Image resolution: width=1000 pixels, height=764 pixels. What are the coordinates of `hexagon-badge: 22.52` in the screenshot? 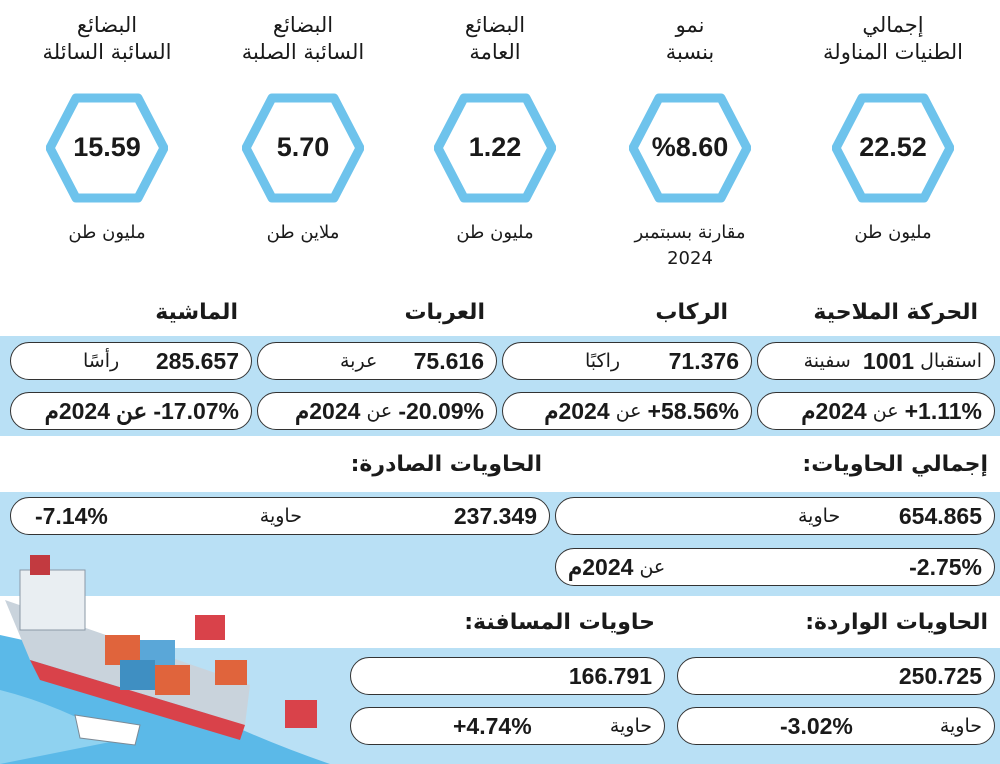 It's located at (893, 148).